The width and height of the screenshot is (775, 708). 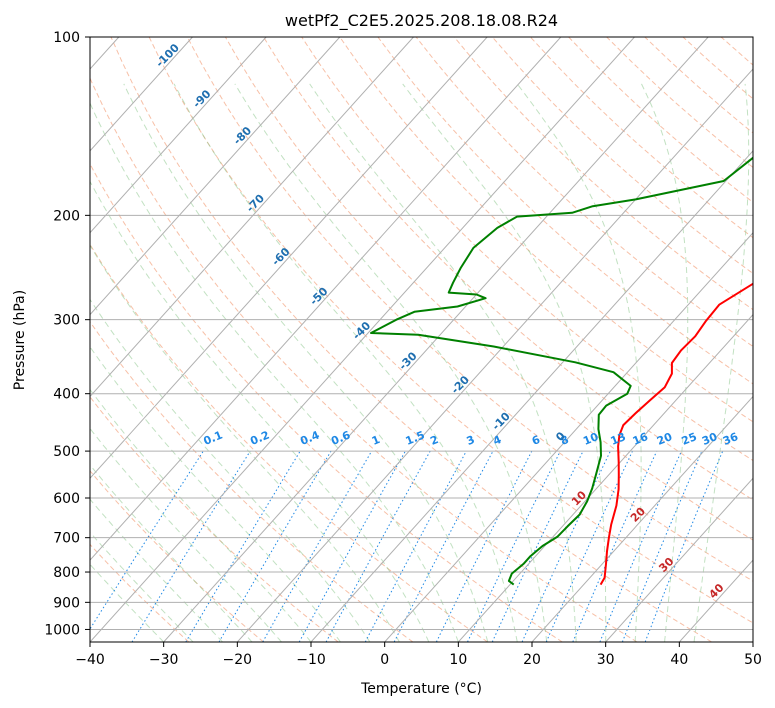 What do you see at coordinates (311, 660) in the screenshot?
I see `x-tick-label: −10` at bounding box center [311, 660].